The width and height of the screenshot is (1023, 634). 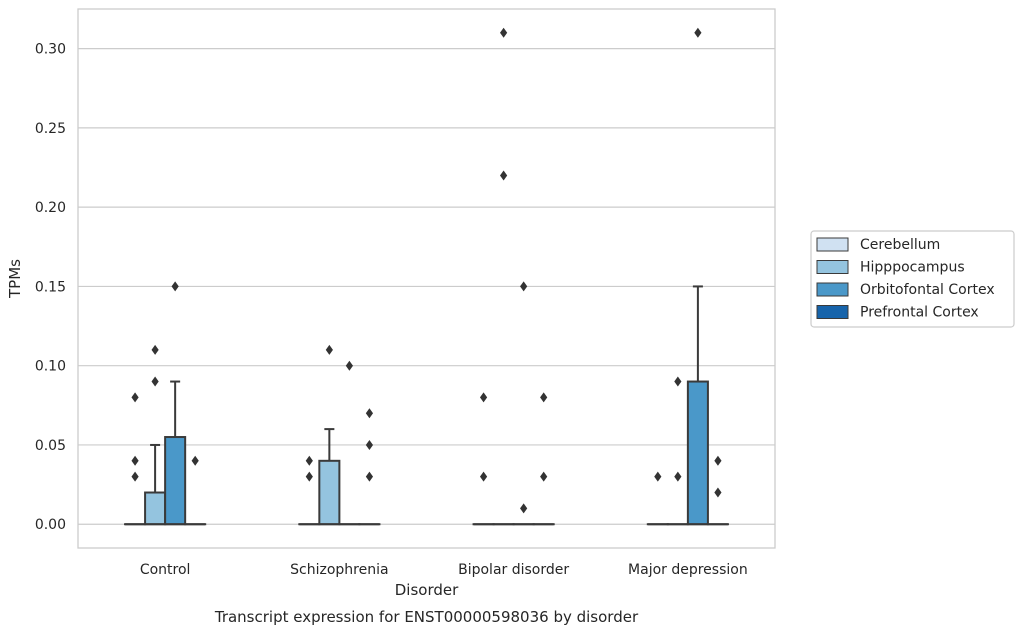 I want to click on legend-label: Orbitofontal Cortex, so click(x=927, y=290).